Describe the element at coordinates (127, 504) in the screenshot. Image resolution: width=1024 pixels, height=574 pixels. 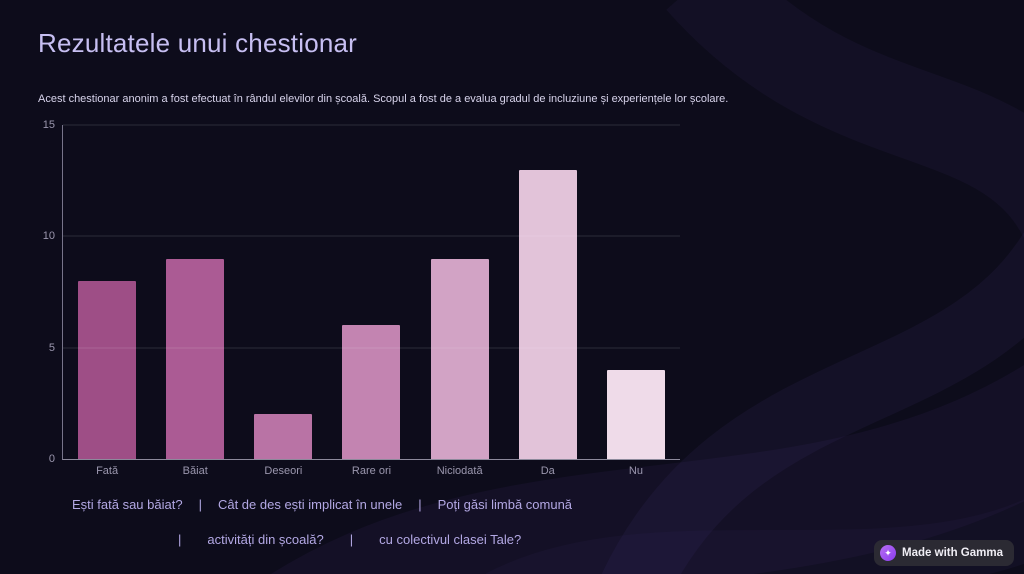
I see `footer-question-text: Ești fată sau băiat?` at that location.